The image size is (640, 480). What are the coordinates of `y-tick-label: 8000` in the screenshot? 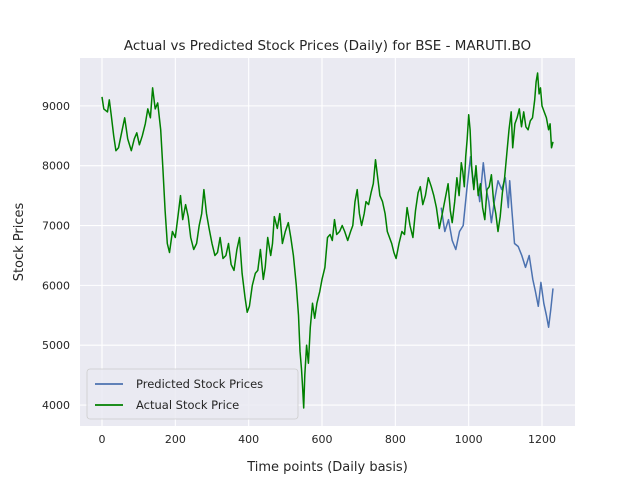 It's located at (56, 166).